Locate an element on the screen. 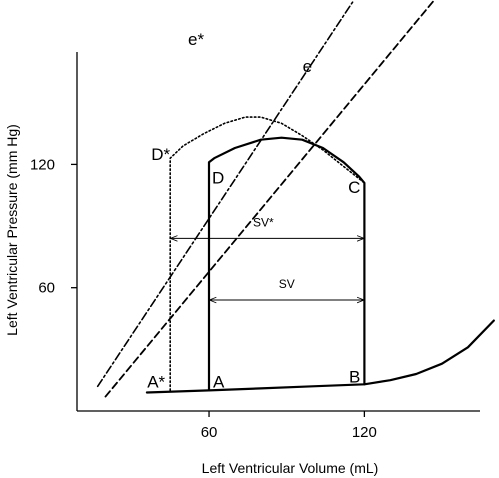 This screenshot has width=499, height=478. dimension-label: SV* is located at coordinates (263, 222).